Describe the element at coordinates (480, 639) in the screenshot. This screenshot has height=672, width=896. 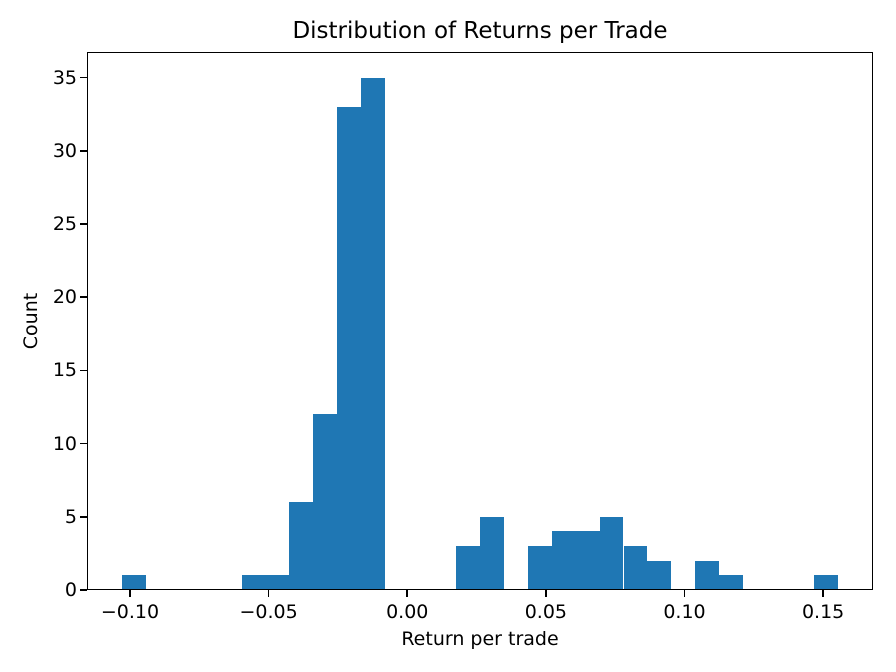
I see `x-axis-label: Return per trade` at that location.